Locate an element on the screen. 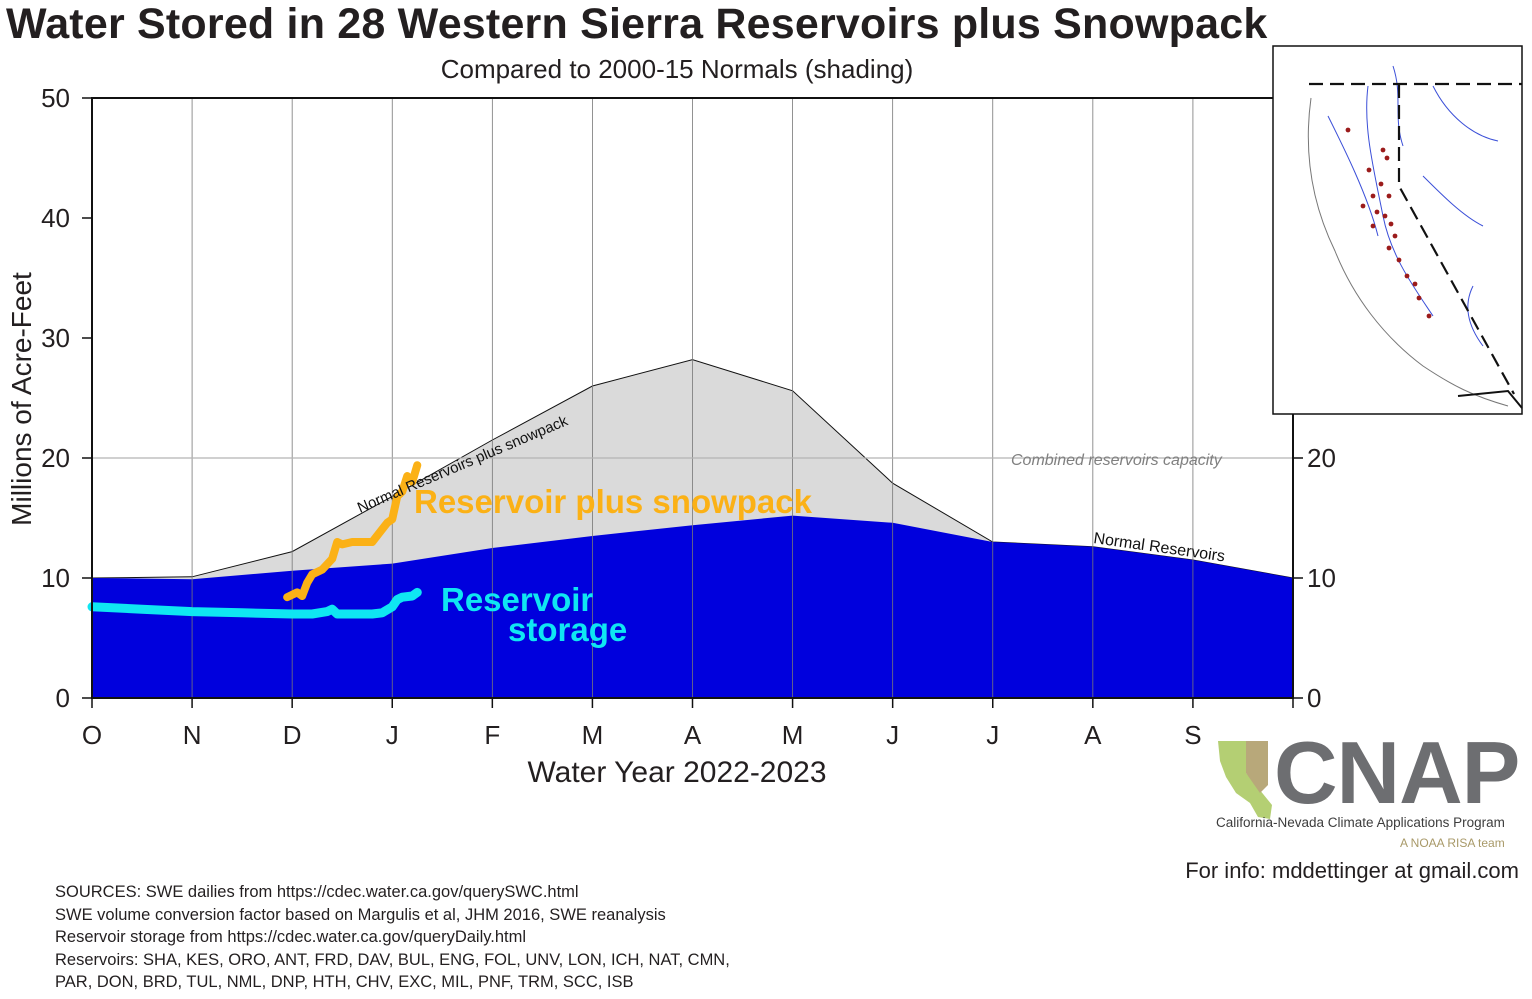  y-tick-label: 10 is located at coordinates (55, 578).